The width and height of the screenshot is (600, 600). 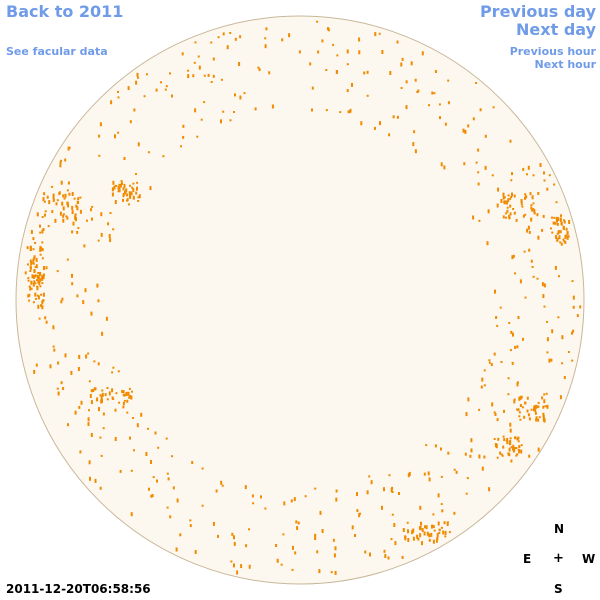 What do you see at coordinates (565, 64) in the screenshot?
I see `next-hour-link: Next hour` at bounding box center [565, 64].